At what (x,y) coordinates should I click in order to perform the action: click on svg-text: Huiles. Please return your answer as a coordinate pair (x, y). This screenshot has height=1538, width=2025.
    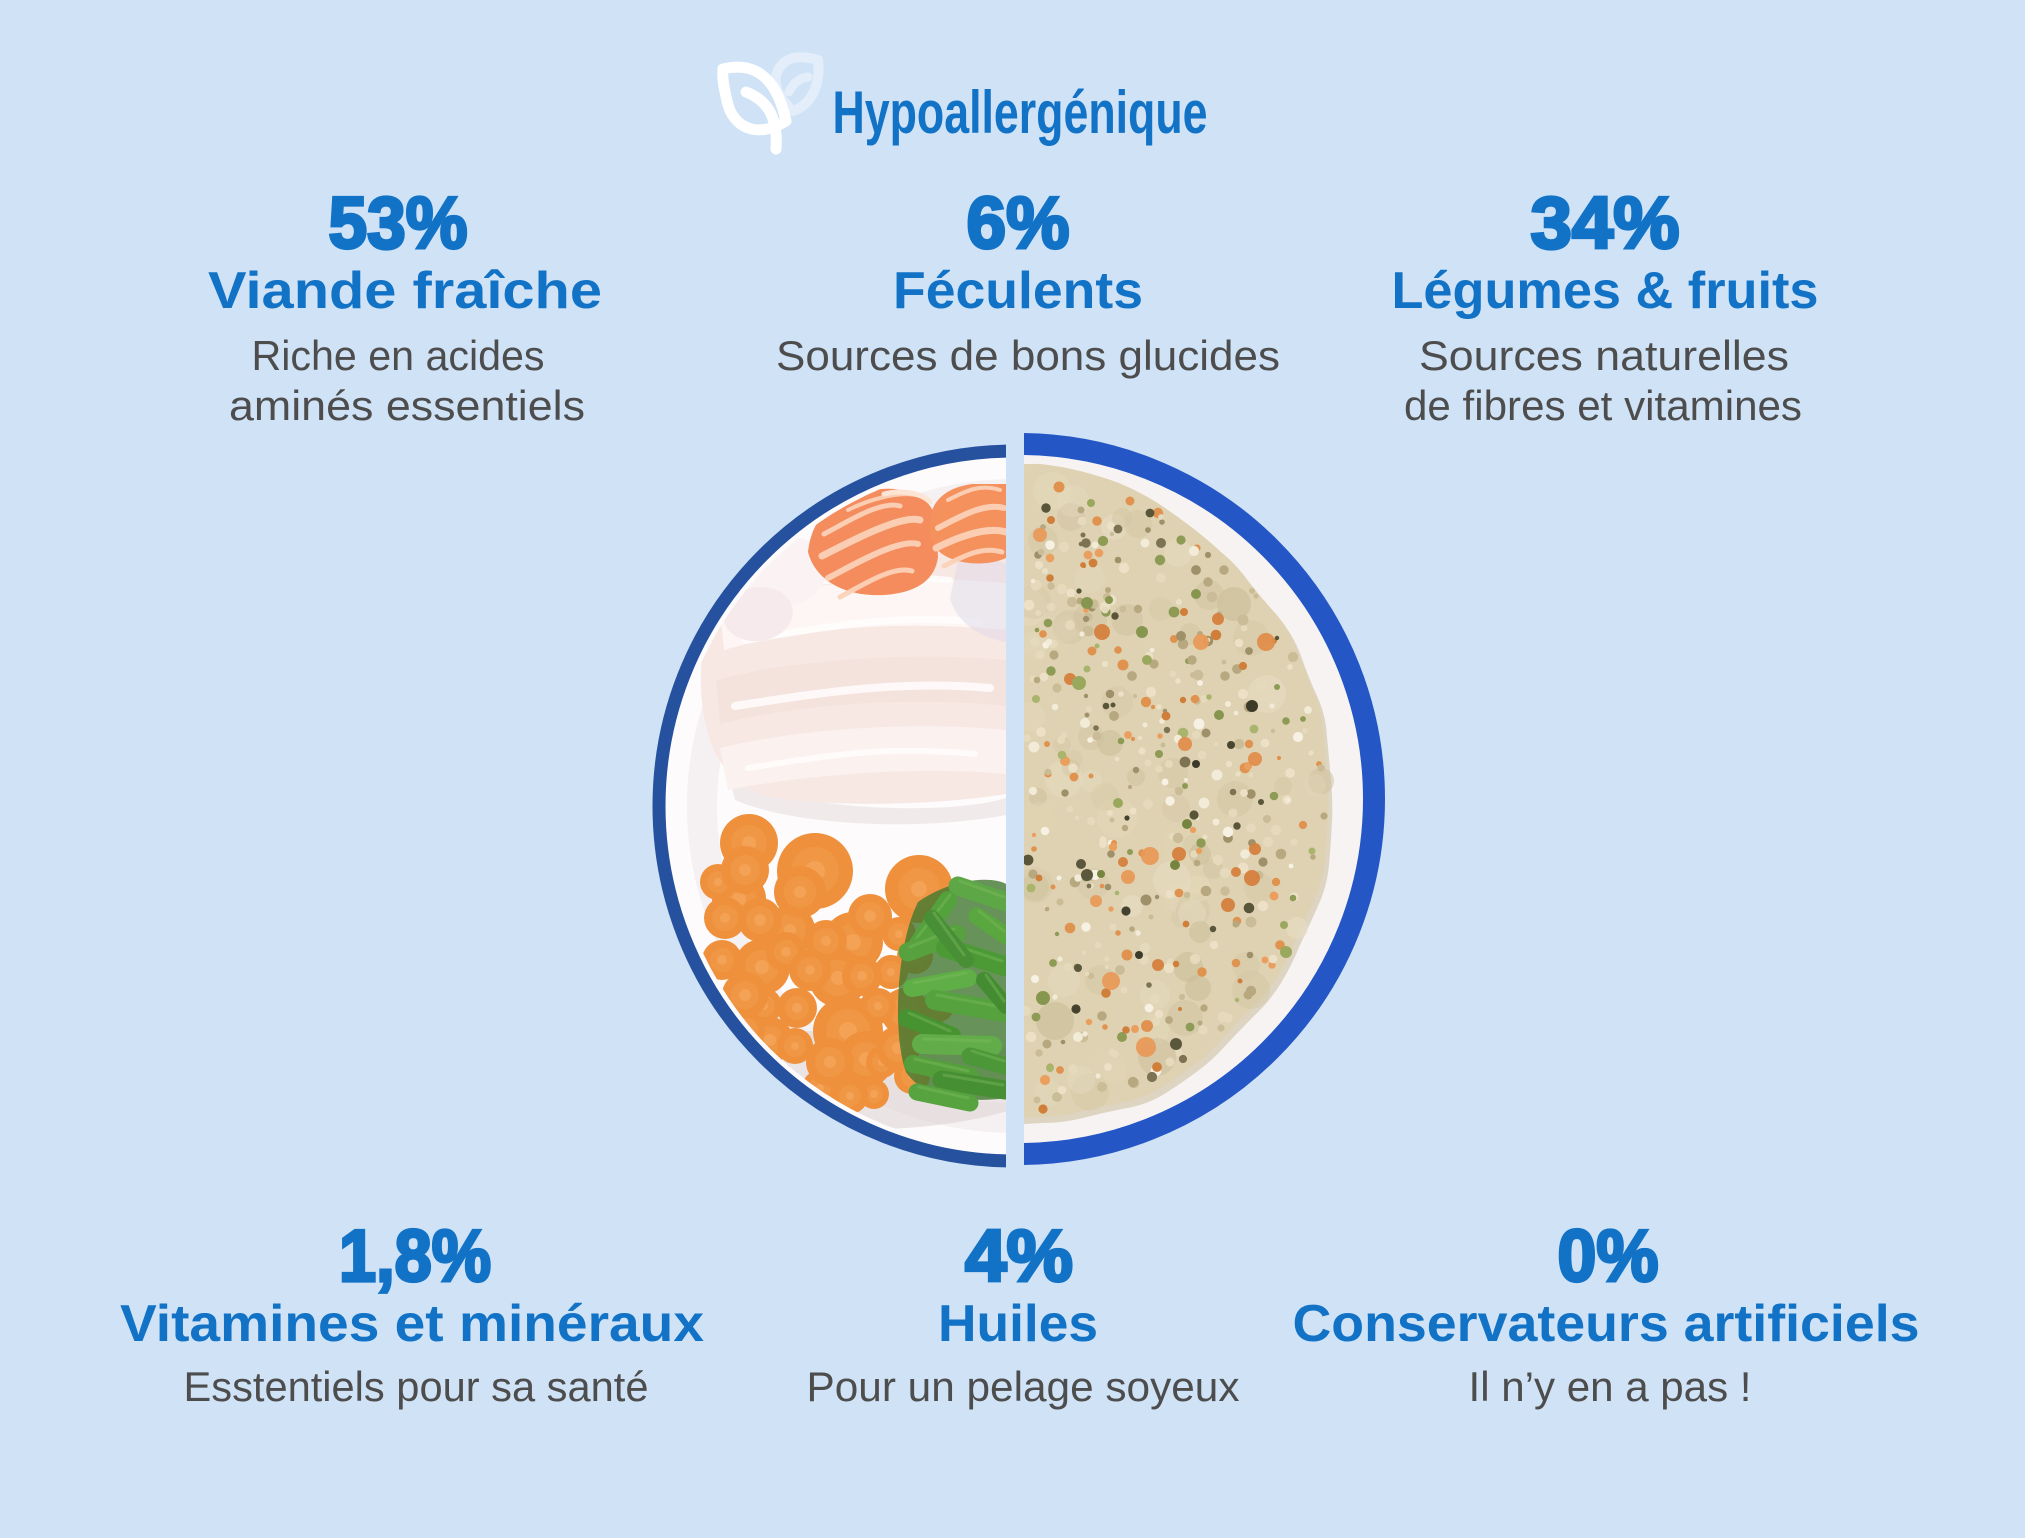
    Looking at the image, I should click on (1018, 1324).